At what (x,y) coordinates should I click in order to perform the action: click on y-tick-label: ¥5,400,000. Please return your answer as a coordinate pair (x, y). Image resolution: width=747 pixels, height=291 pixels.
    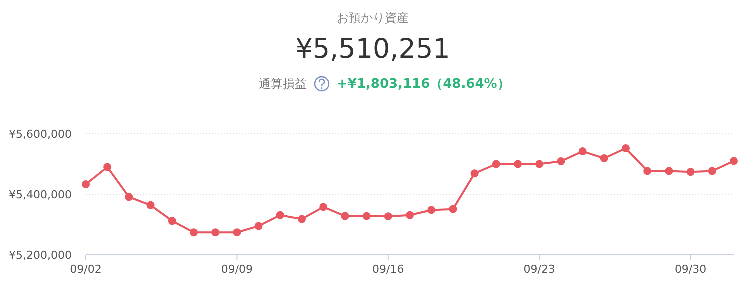
    Looking at the image, I should click on (40, 195).